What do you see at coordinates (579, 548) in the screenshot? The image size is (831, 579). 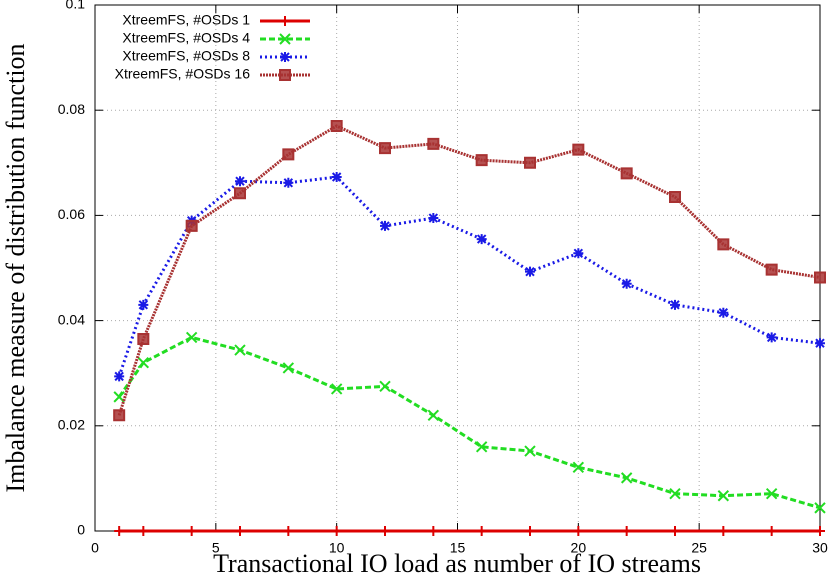 I see `x-tick-label: 20` at bounding box center [579, 548].